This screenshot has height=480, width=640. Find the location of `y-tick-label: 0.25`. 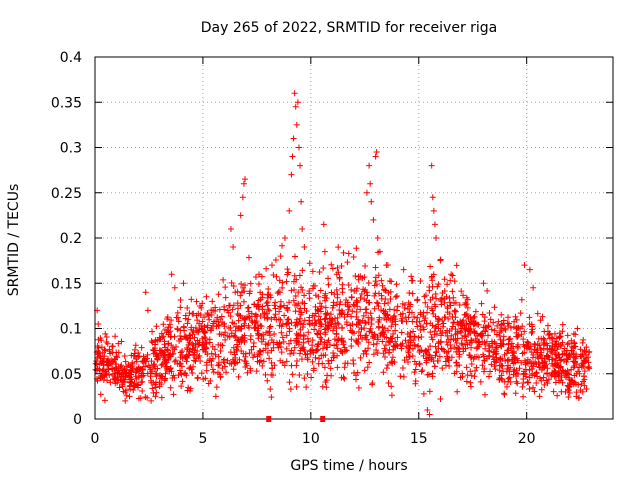

y-tick-label: 0.25 is located at coordinates (66, 194).